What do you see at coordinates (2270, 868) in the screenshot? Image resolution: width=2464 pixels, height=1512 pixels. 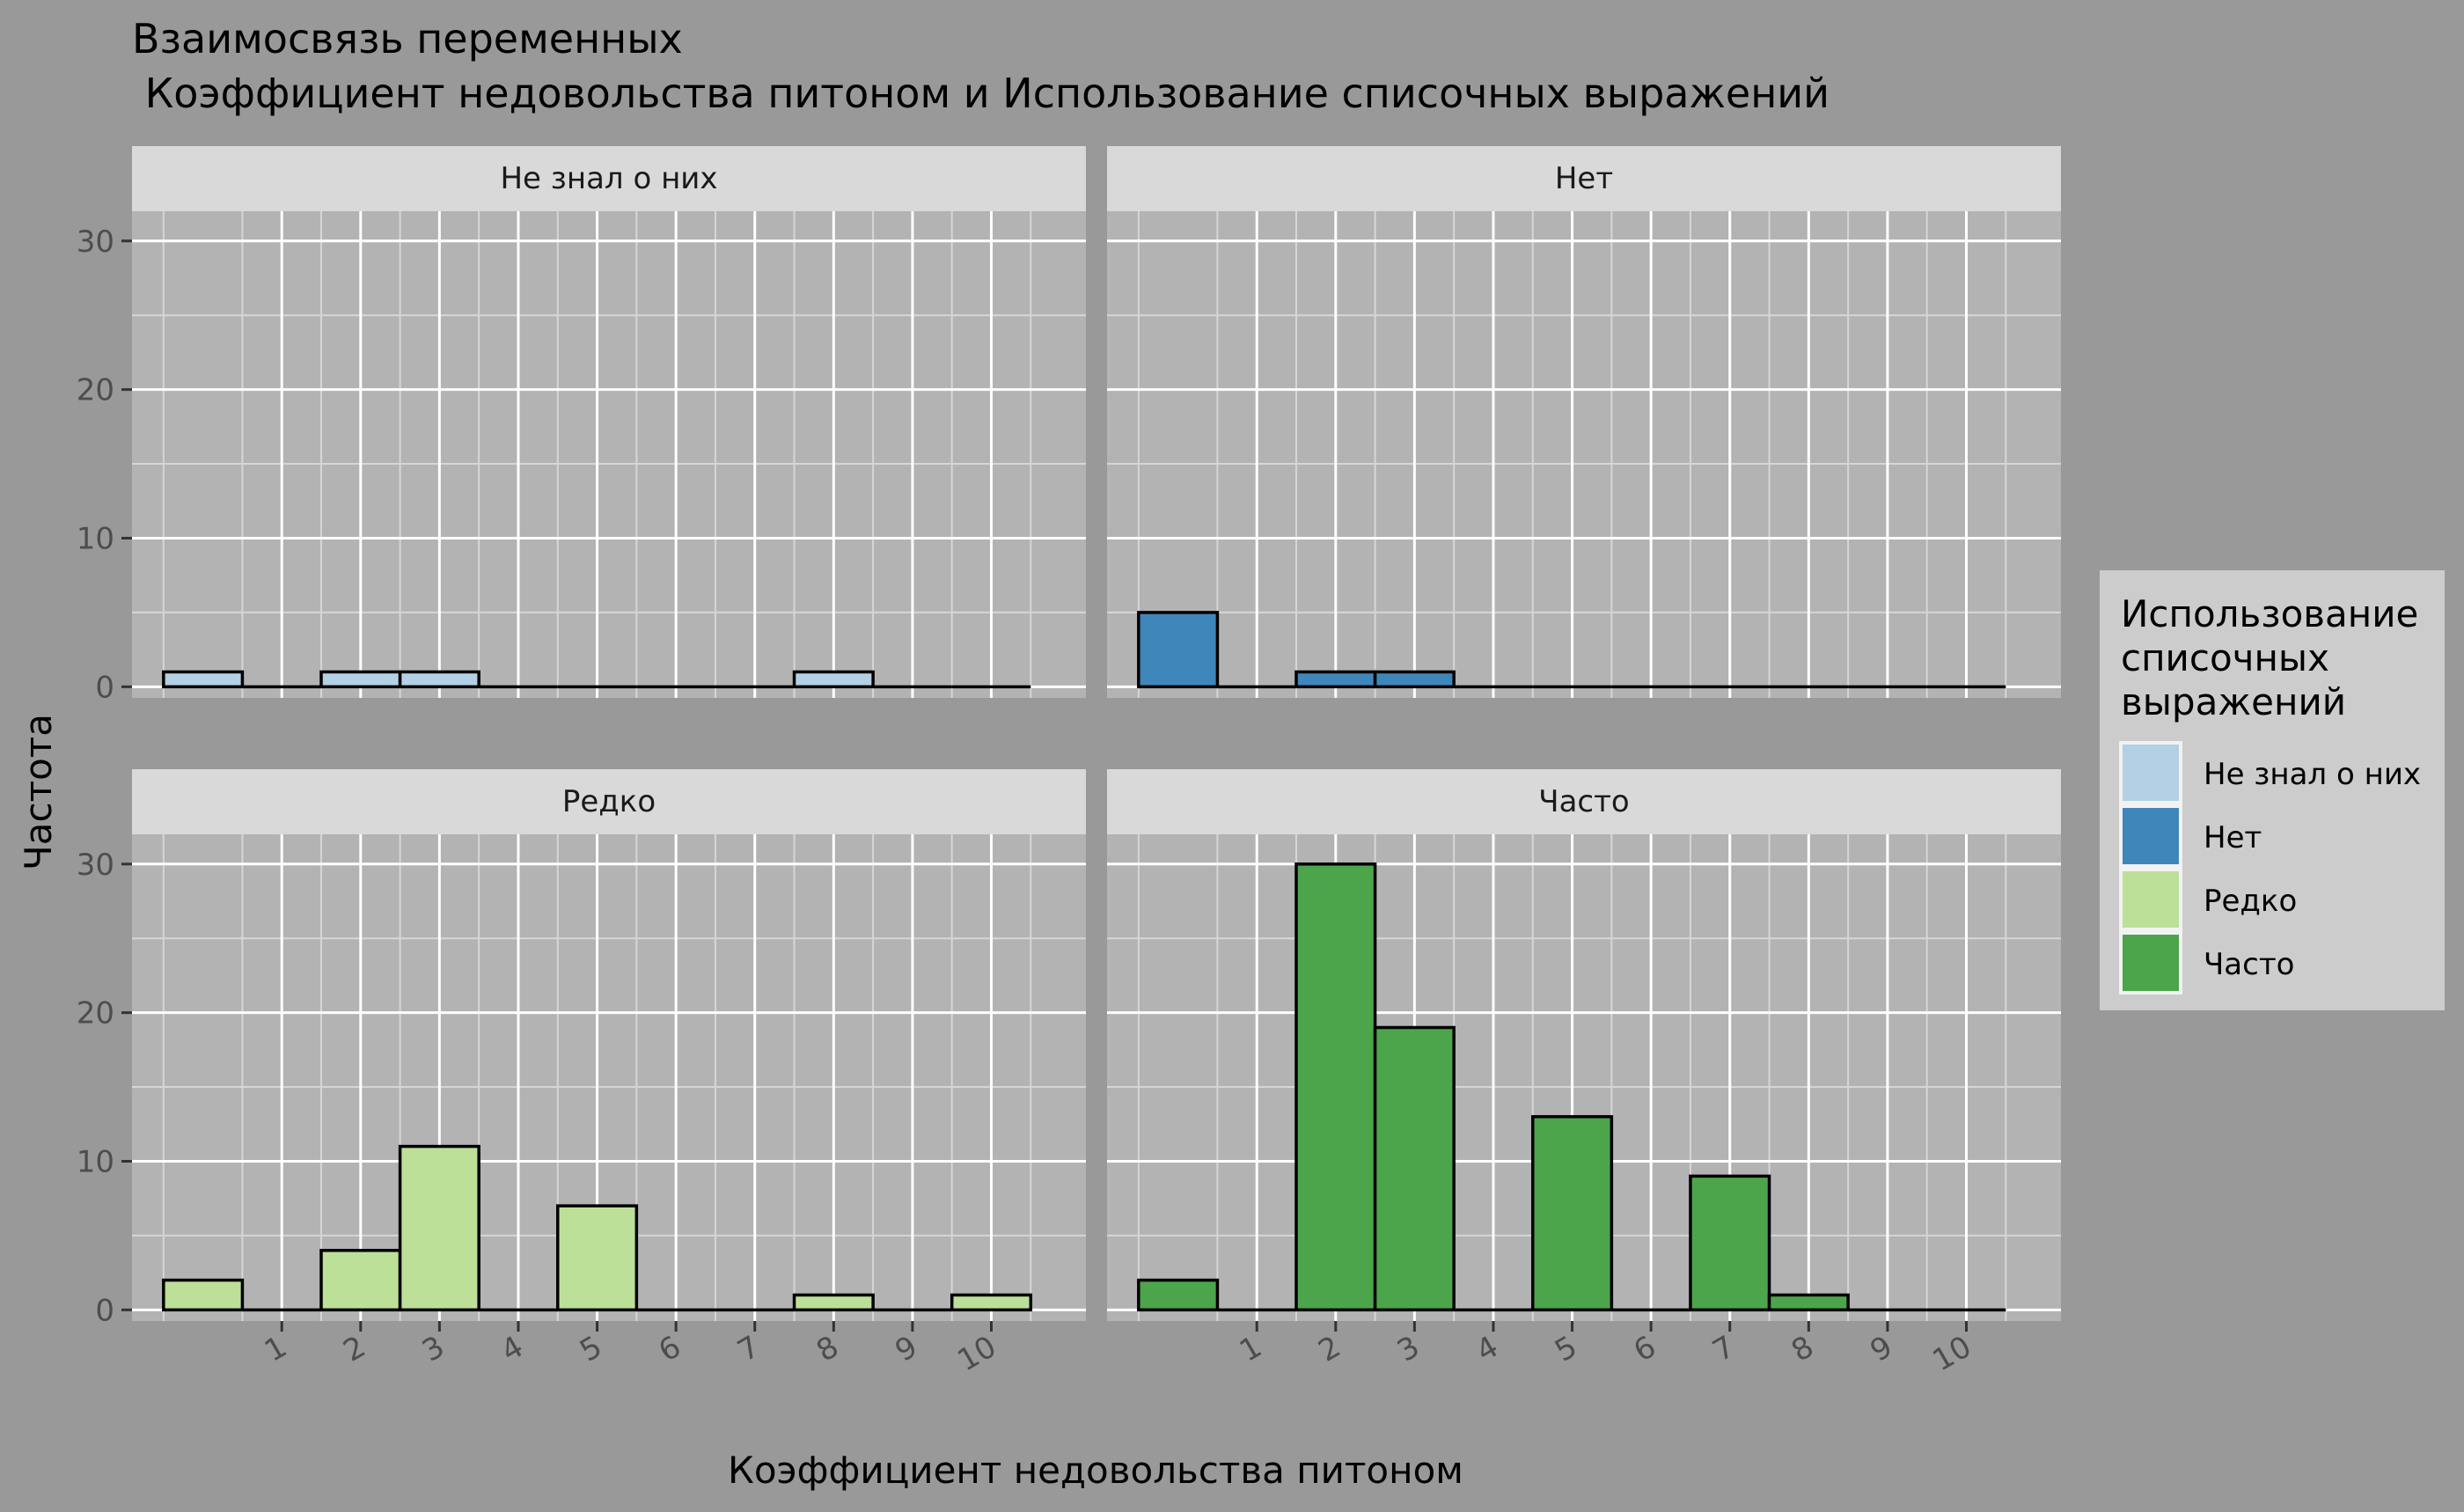 I see `legend-items: Не знал о них Нет Редко Часто` at bounding box center [2270, 868].